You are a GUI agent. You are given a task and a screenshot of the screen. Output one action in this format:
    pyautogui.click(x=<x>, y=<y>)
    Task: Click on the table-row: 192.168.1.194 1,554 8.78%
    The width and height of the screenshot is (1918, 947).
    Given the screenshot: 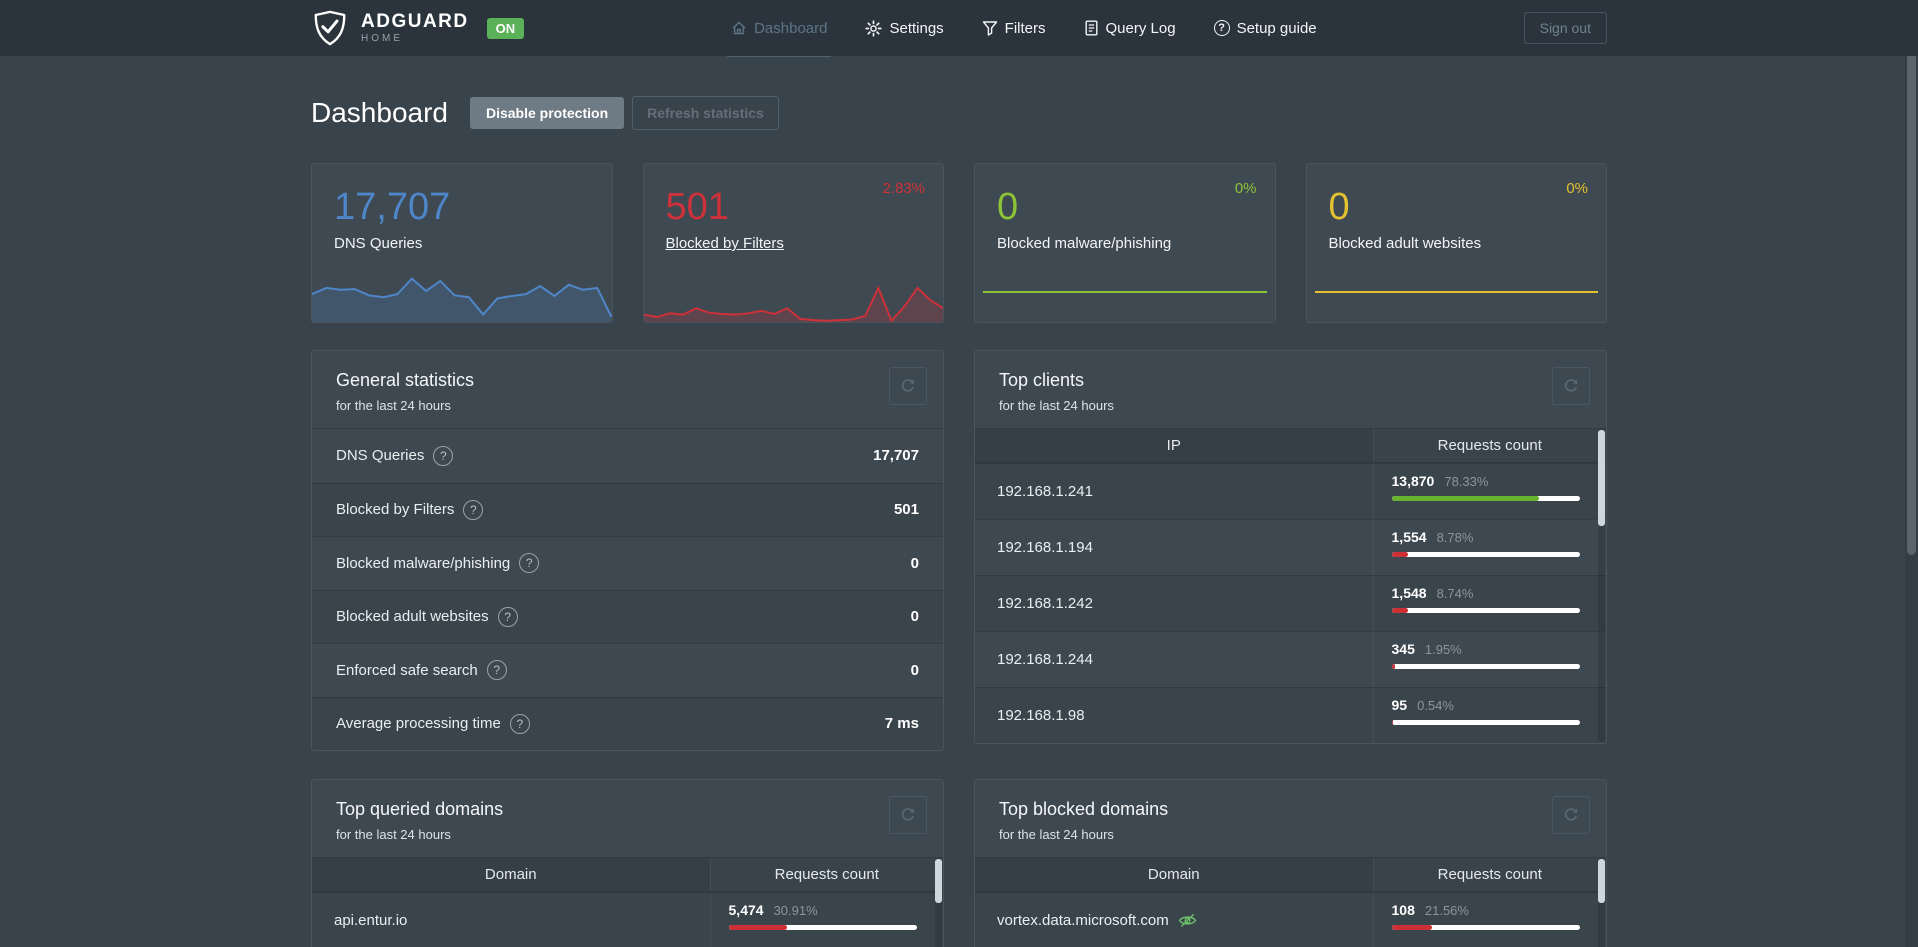 What is the action you would take?
    pyautogui.click(x=1290, y=547)
    